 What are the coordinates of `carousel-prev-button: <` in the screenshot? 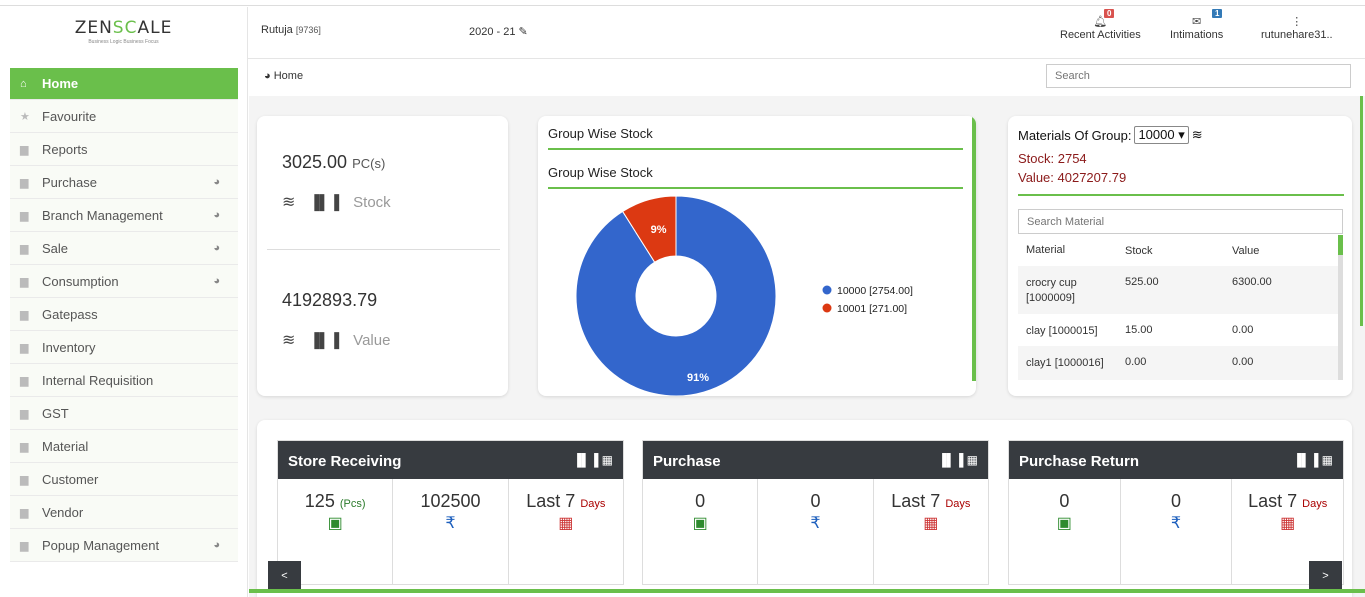 It's located at (284, 576).